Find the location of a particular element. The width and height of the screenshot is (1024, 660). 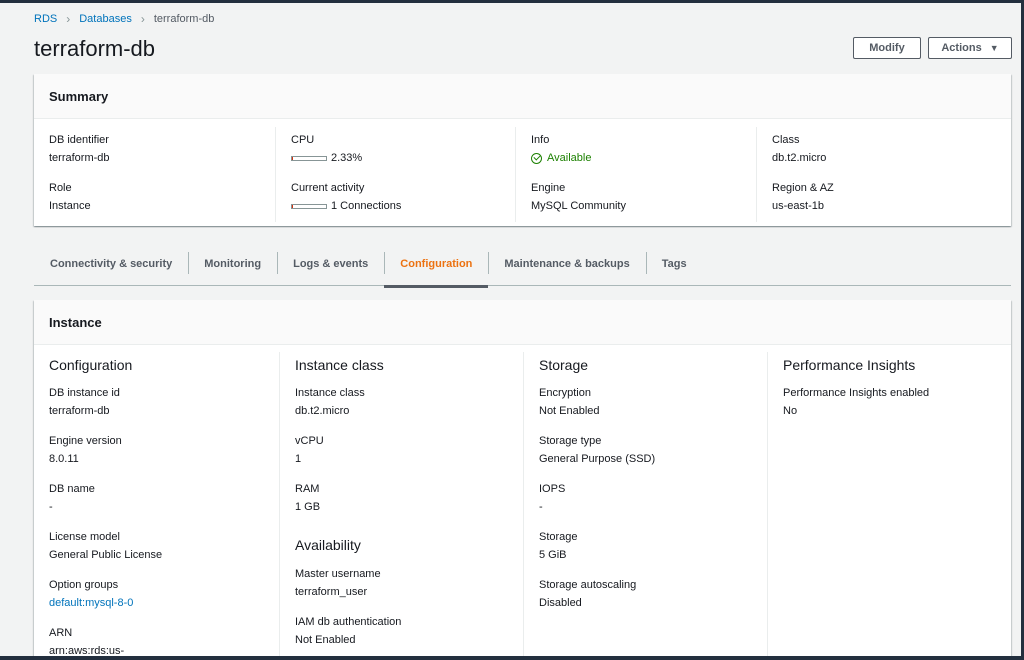

availability-title: Availability is located at coordinates (328, 545).